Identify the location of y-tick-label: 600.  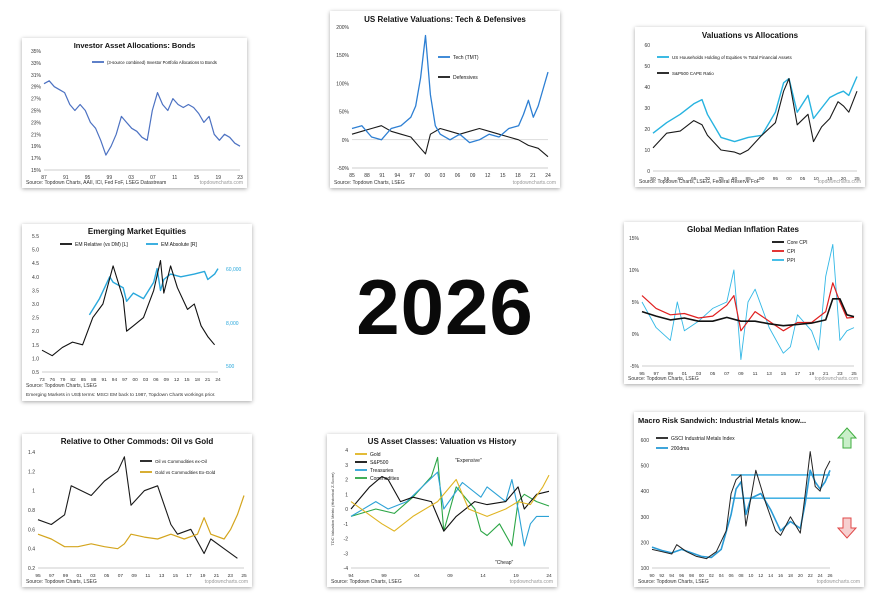
(645, 441).